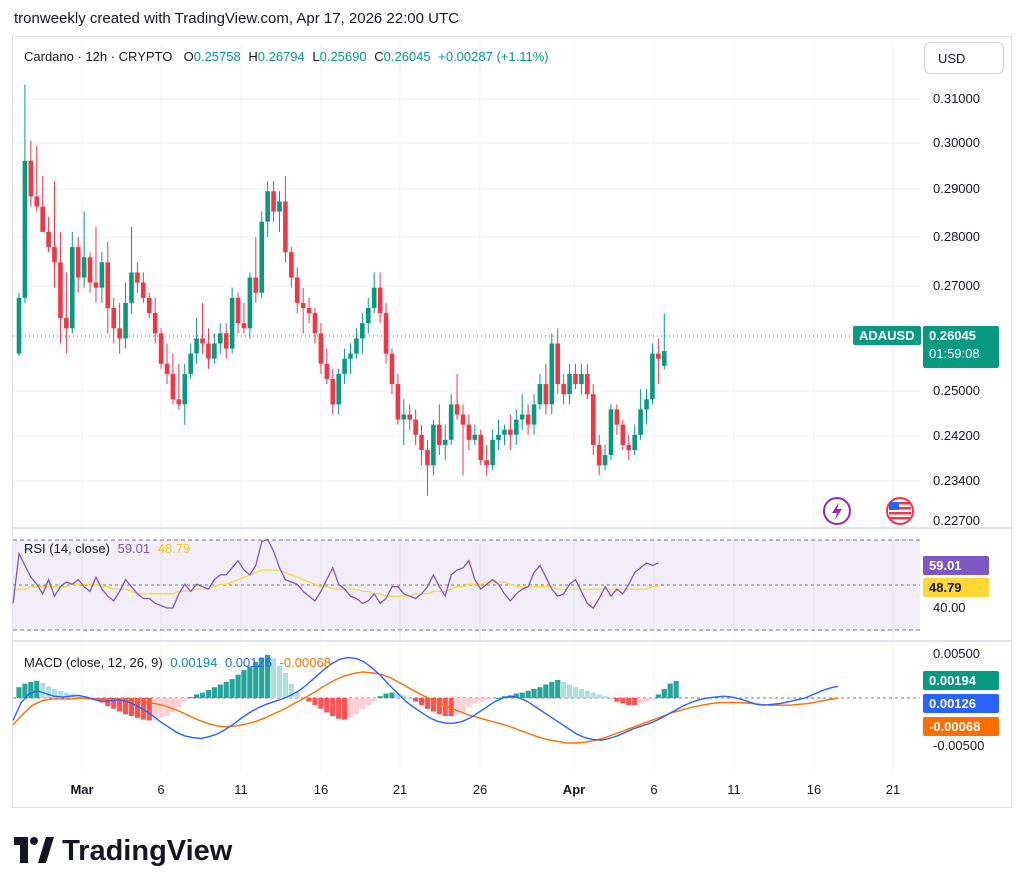 The height and width of the screenshot is (888, 1024). Describe the element at coordinates (241, 789) in the screenshot. I see `time-tick-label: 11` at that location.